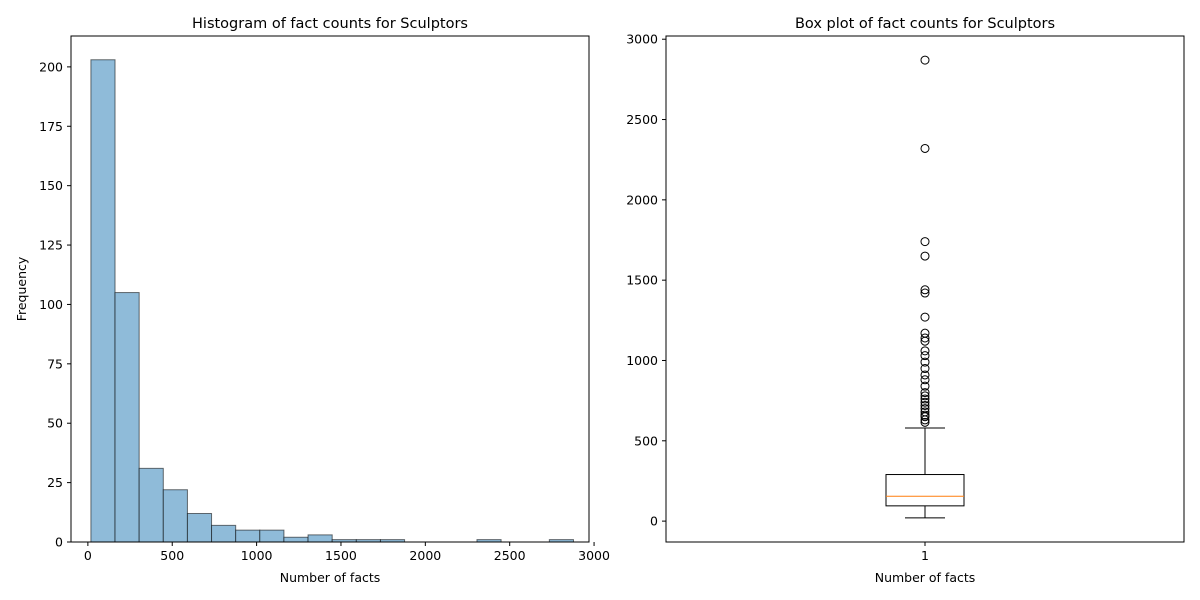 The height and width of the screenshot is (600, 1200). Describe the element at coordinates (55, 423) in the screenshot. I see `histogram-y-tick-label: 50` at that location.